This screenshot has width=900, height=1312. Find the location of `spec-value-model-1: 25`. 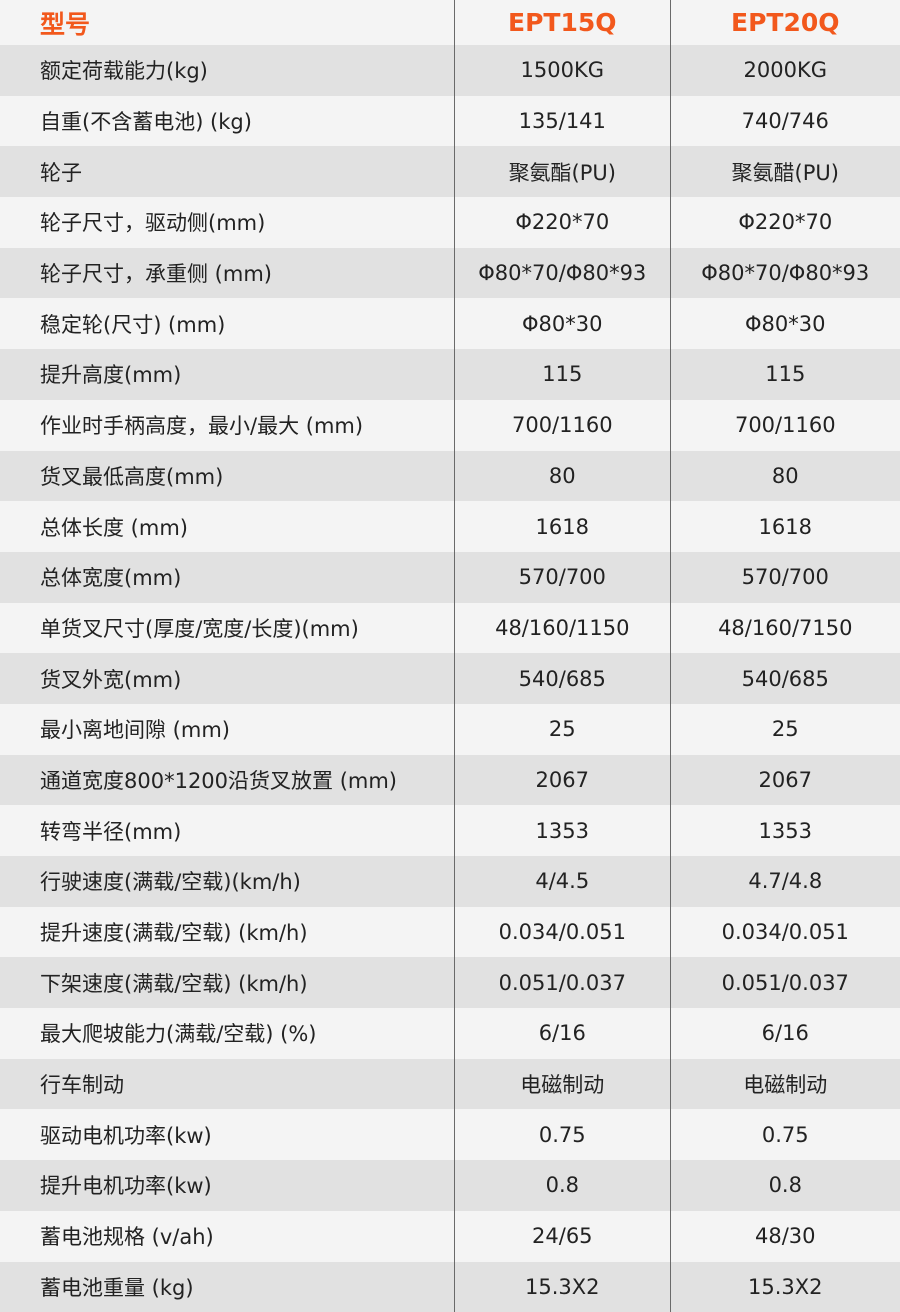

spec-value-model-1: 25 is located at coordinates (562, 729).